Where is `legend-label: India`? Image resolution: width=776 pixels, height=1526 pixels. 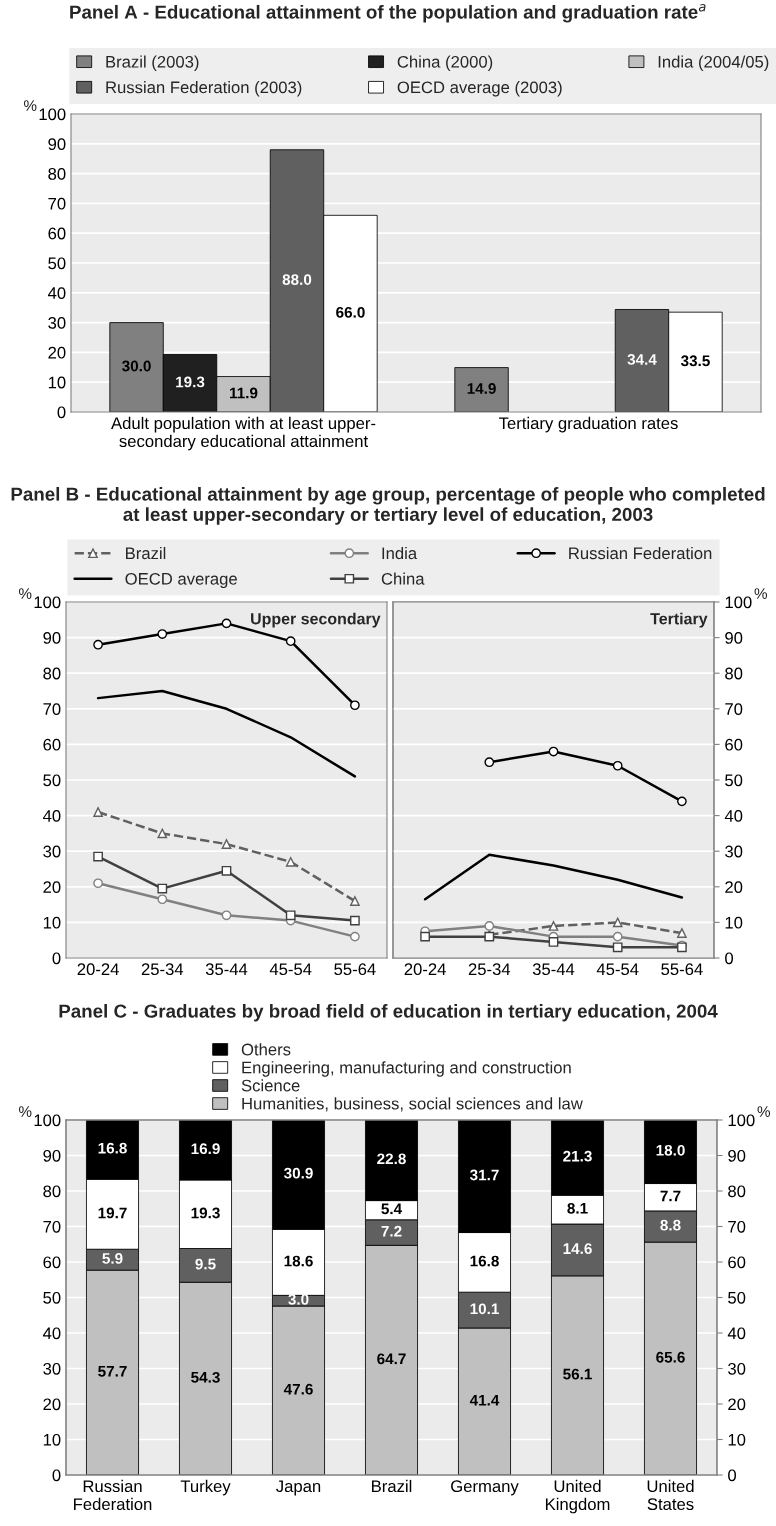
legend-label: India is located at coordinates (400, 553).